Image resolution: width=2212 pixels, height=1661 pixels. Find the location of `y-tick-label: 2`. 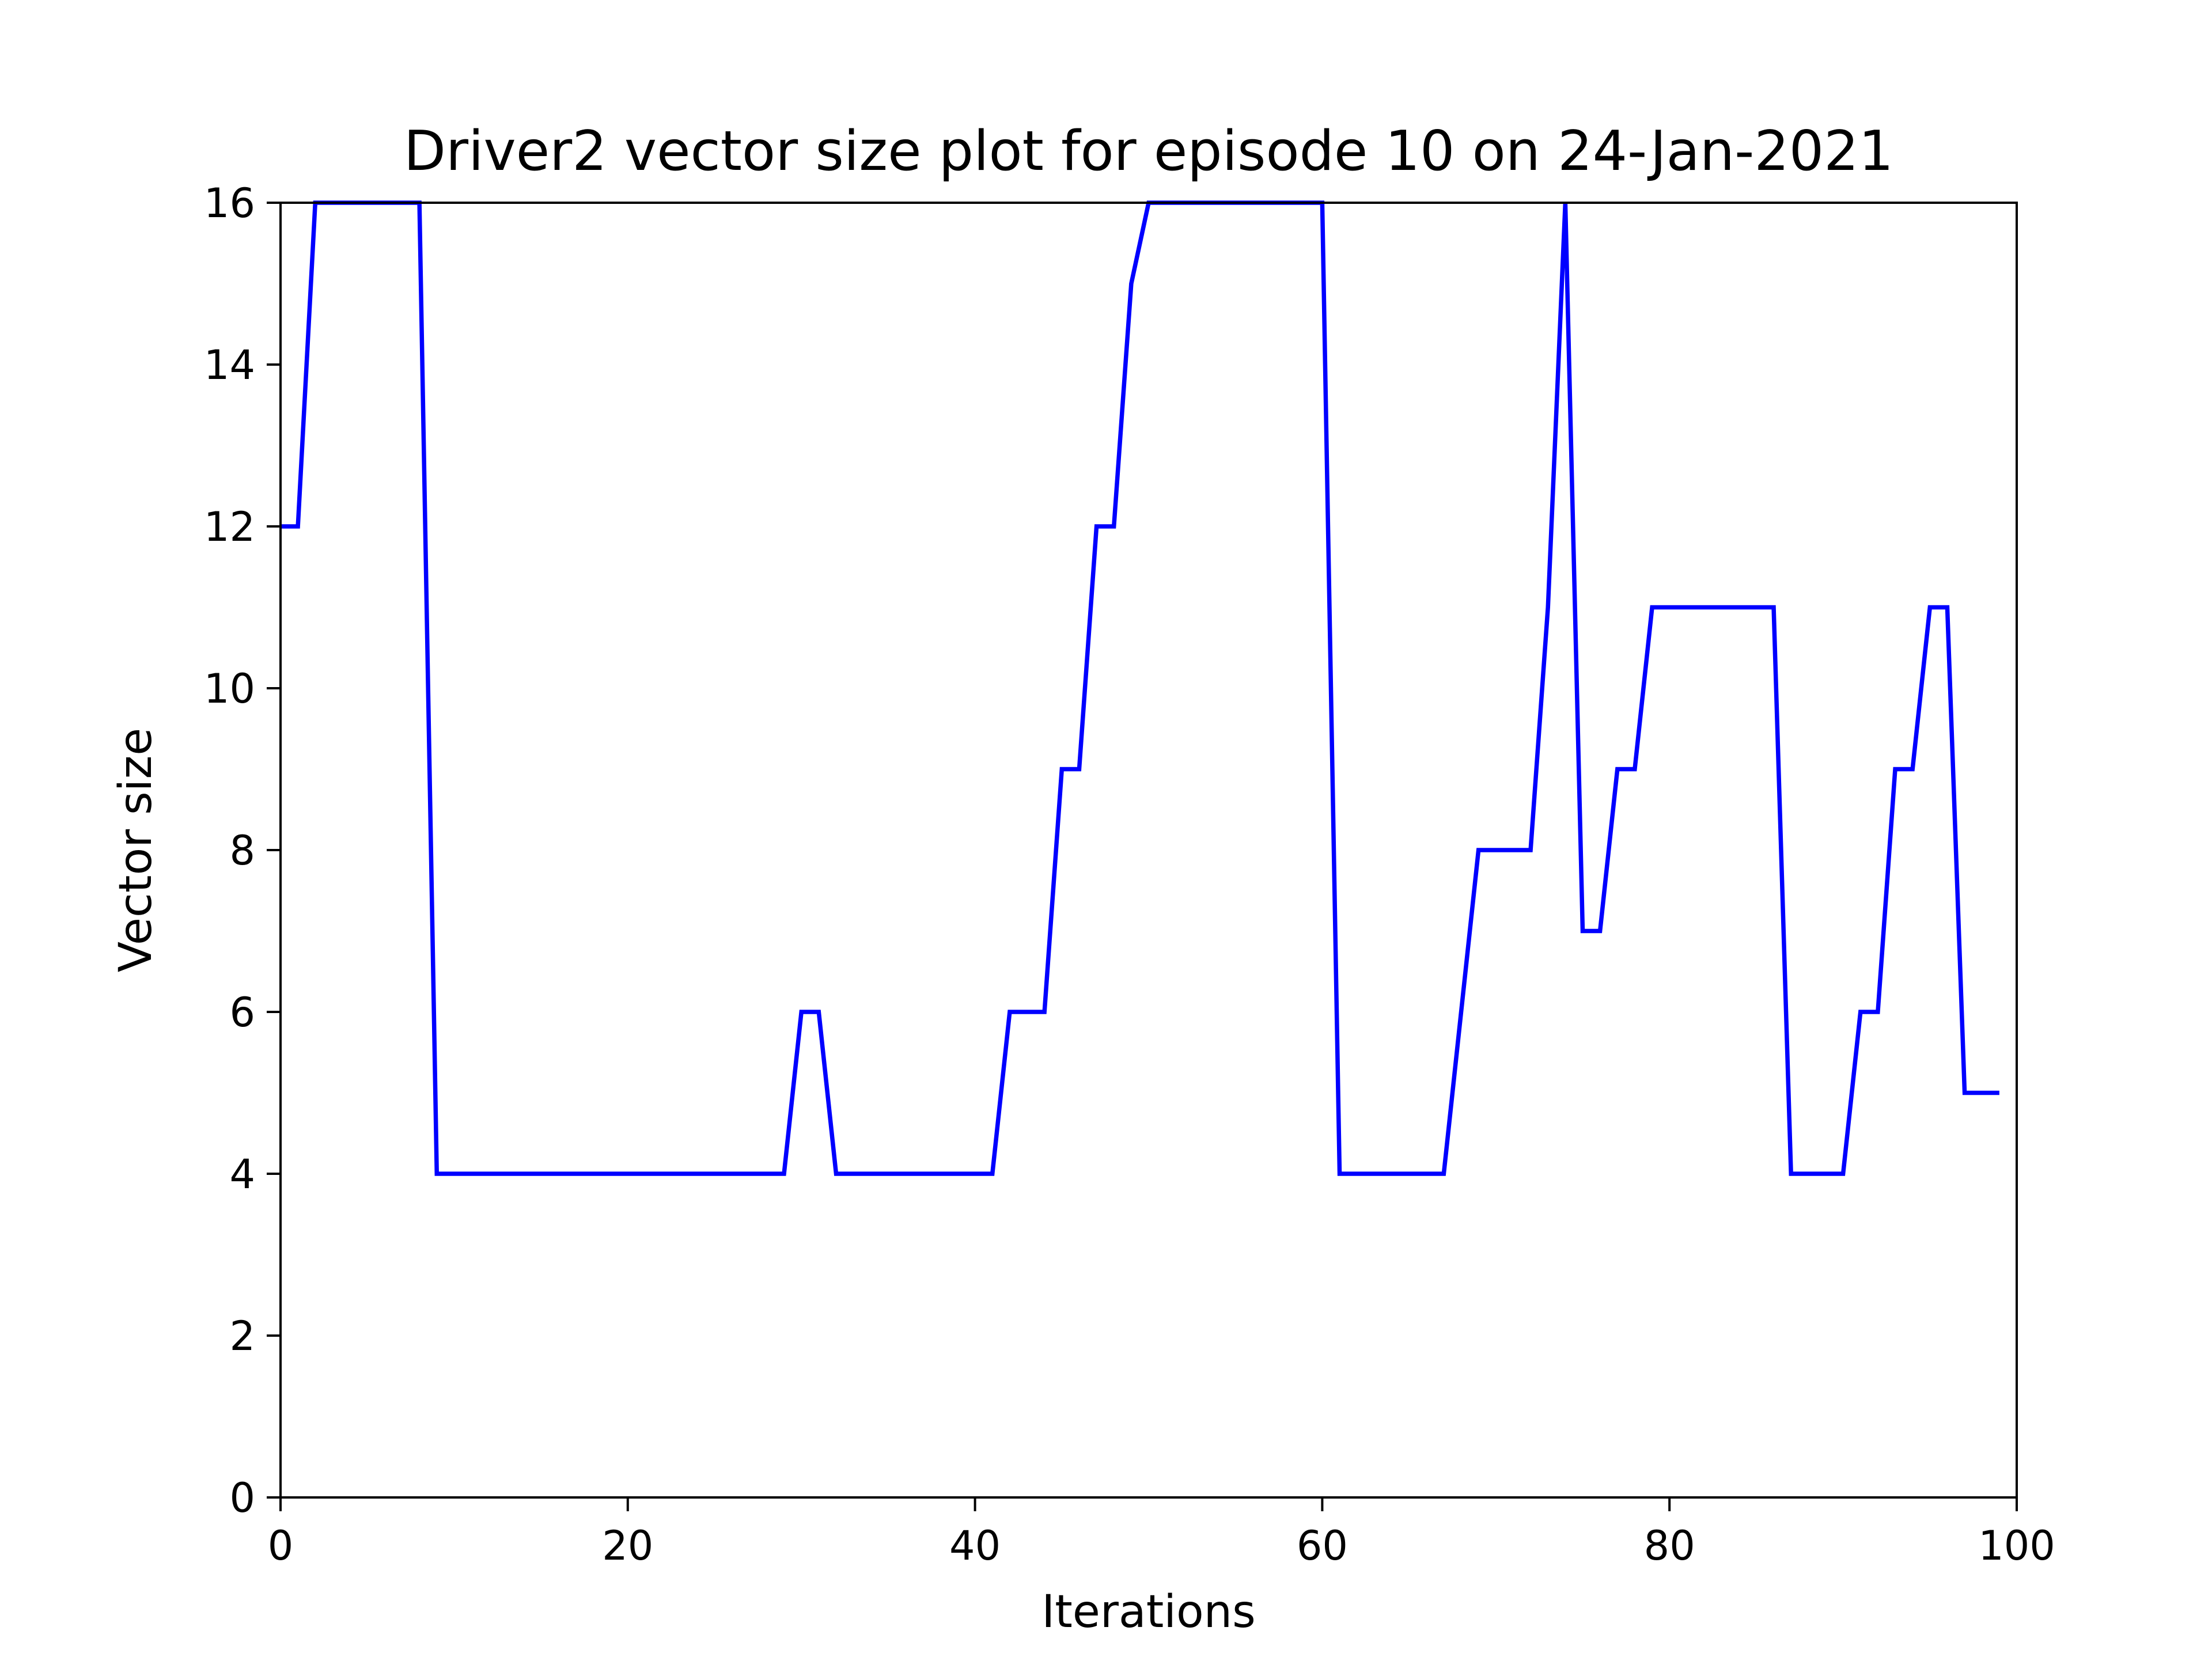

y-tick-label: 2 is located at coordinates (242, 1336).